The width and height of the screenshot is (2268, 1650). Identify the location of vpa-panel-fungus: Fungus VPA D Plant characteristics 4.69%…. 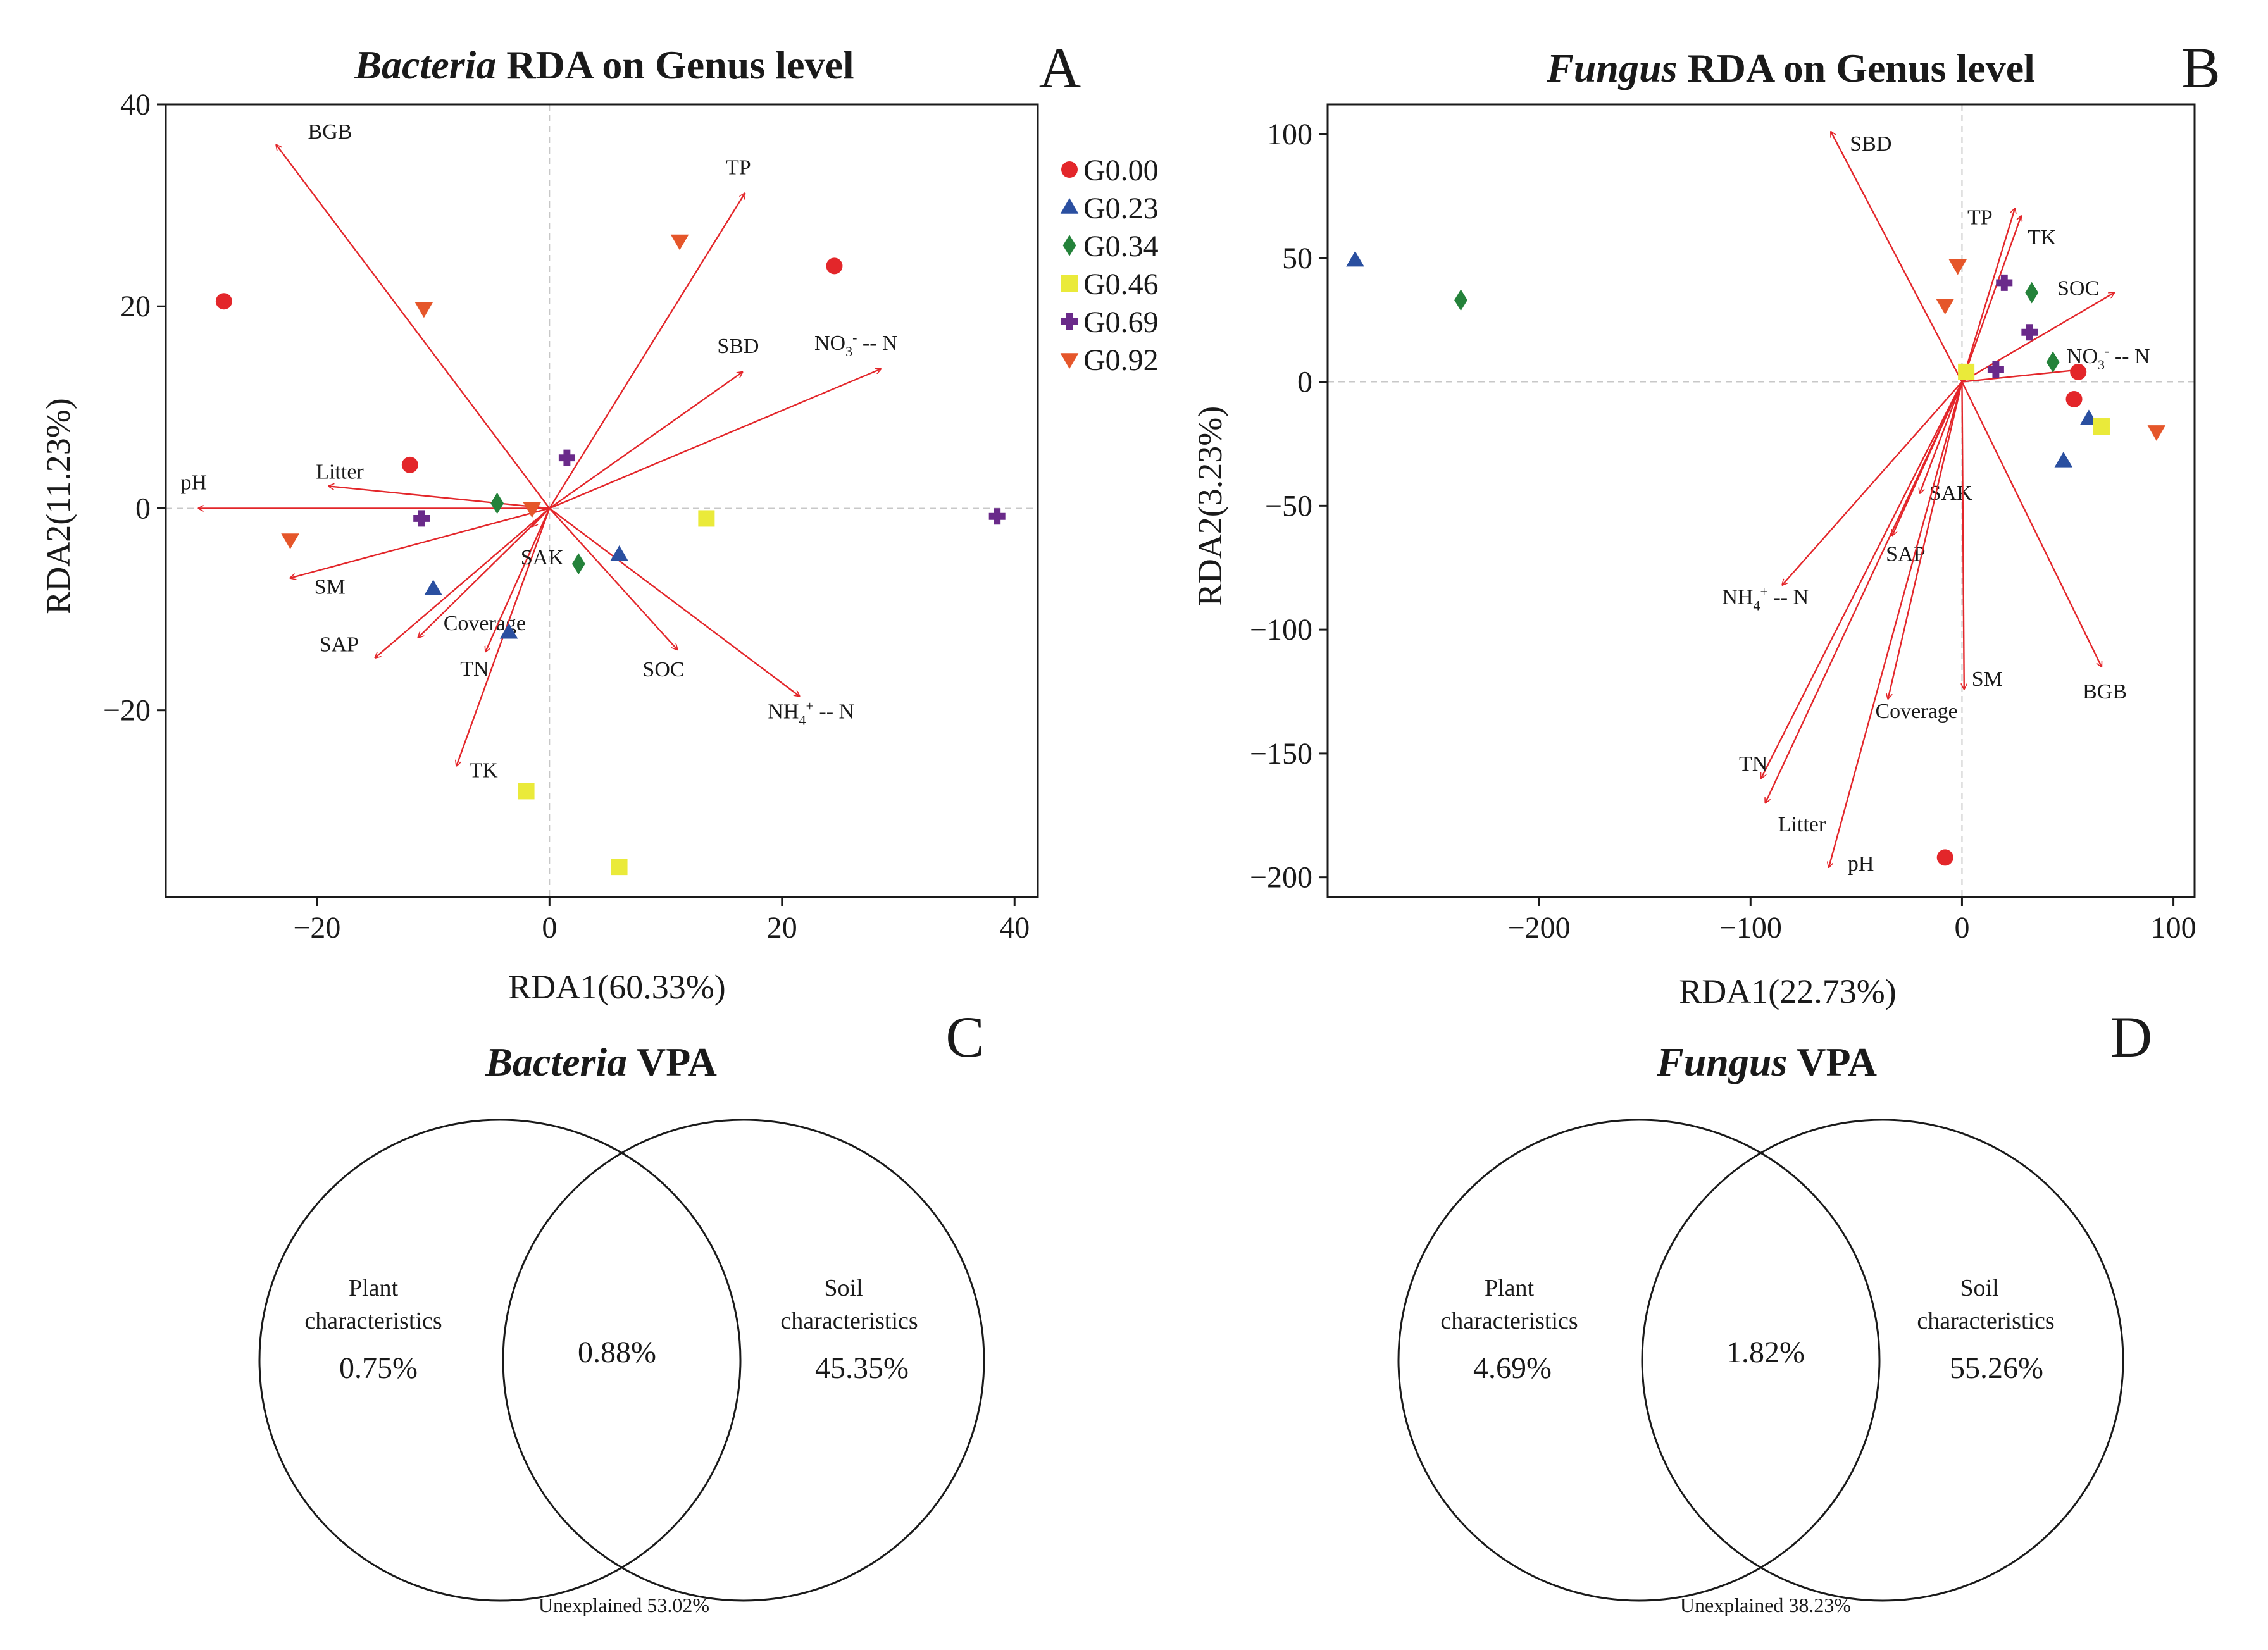
(1774, 1310).